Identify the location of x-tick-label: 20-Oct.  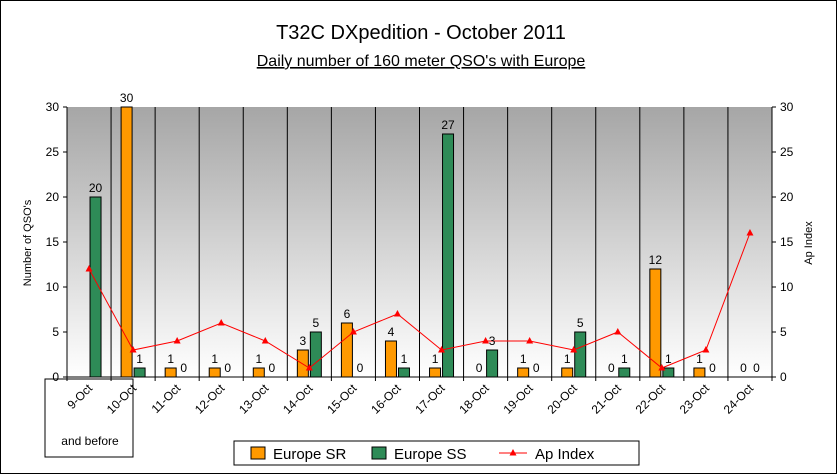
(562, 399).